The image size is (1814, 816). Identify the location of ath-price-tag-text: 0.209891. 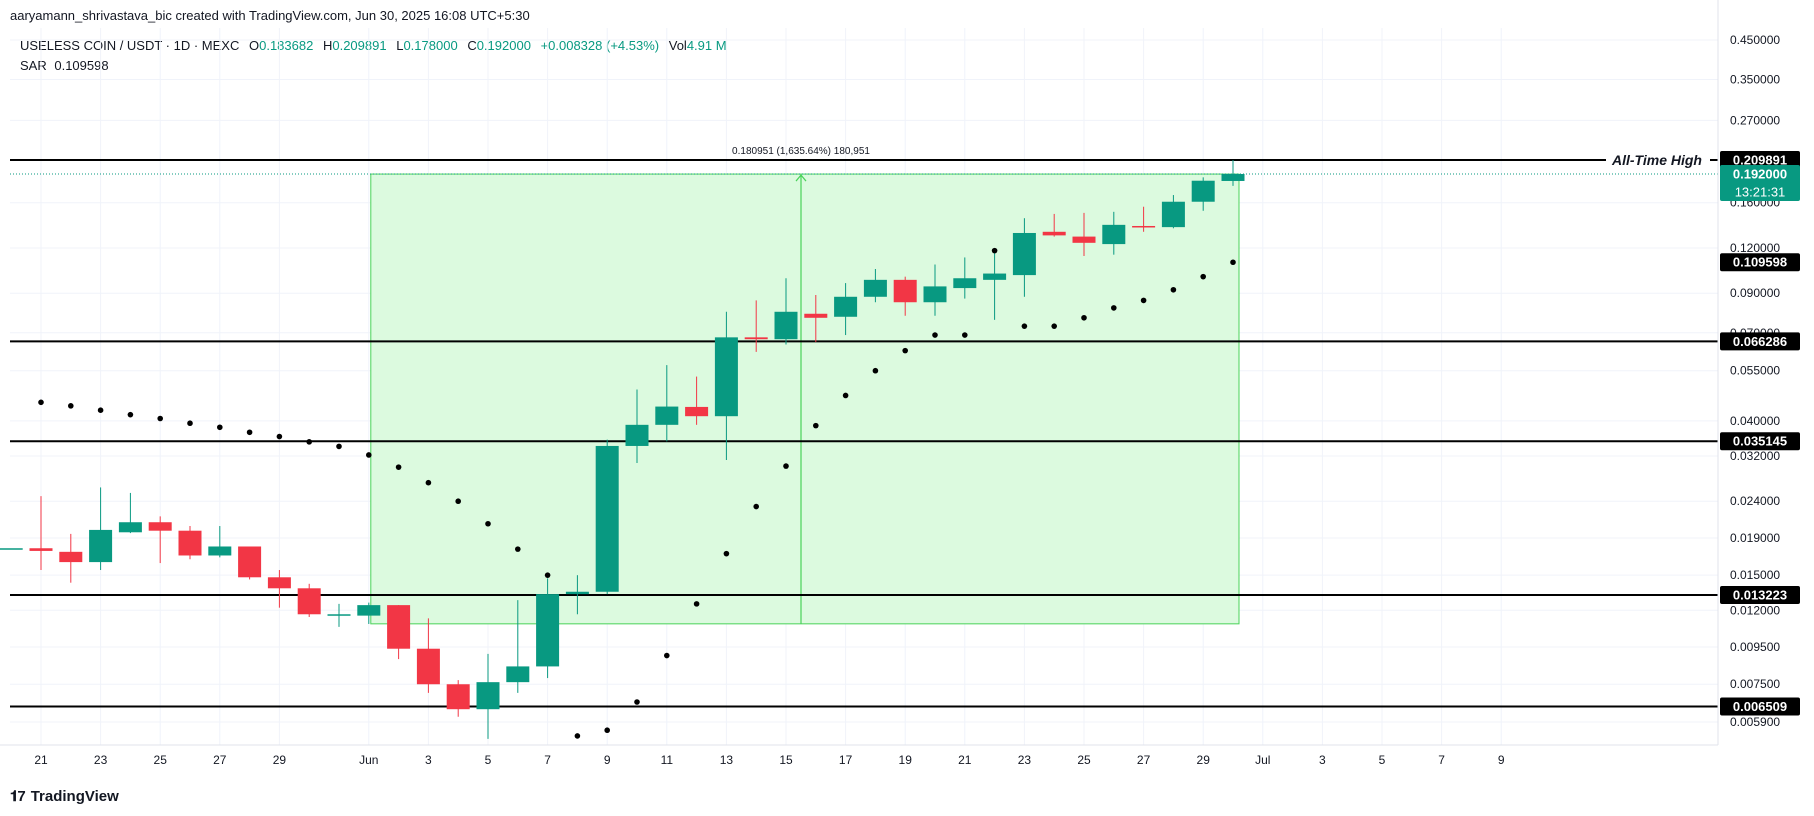
(1760, 160).